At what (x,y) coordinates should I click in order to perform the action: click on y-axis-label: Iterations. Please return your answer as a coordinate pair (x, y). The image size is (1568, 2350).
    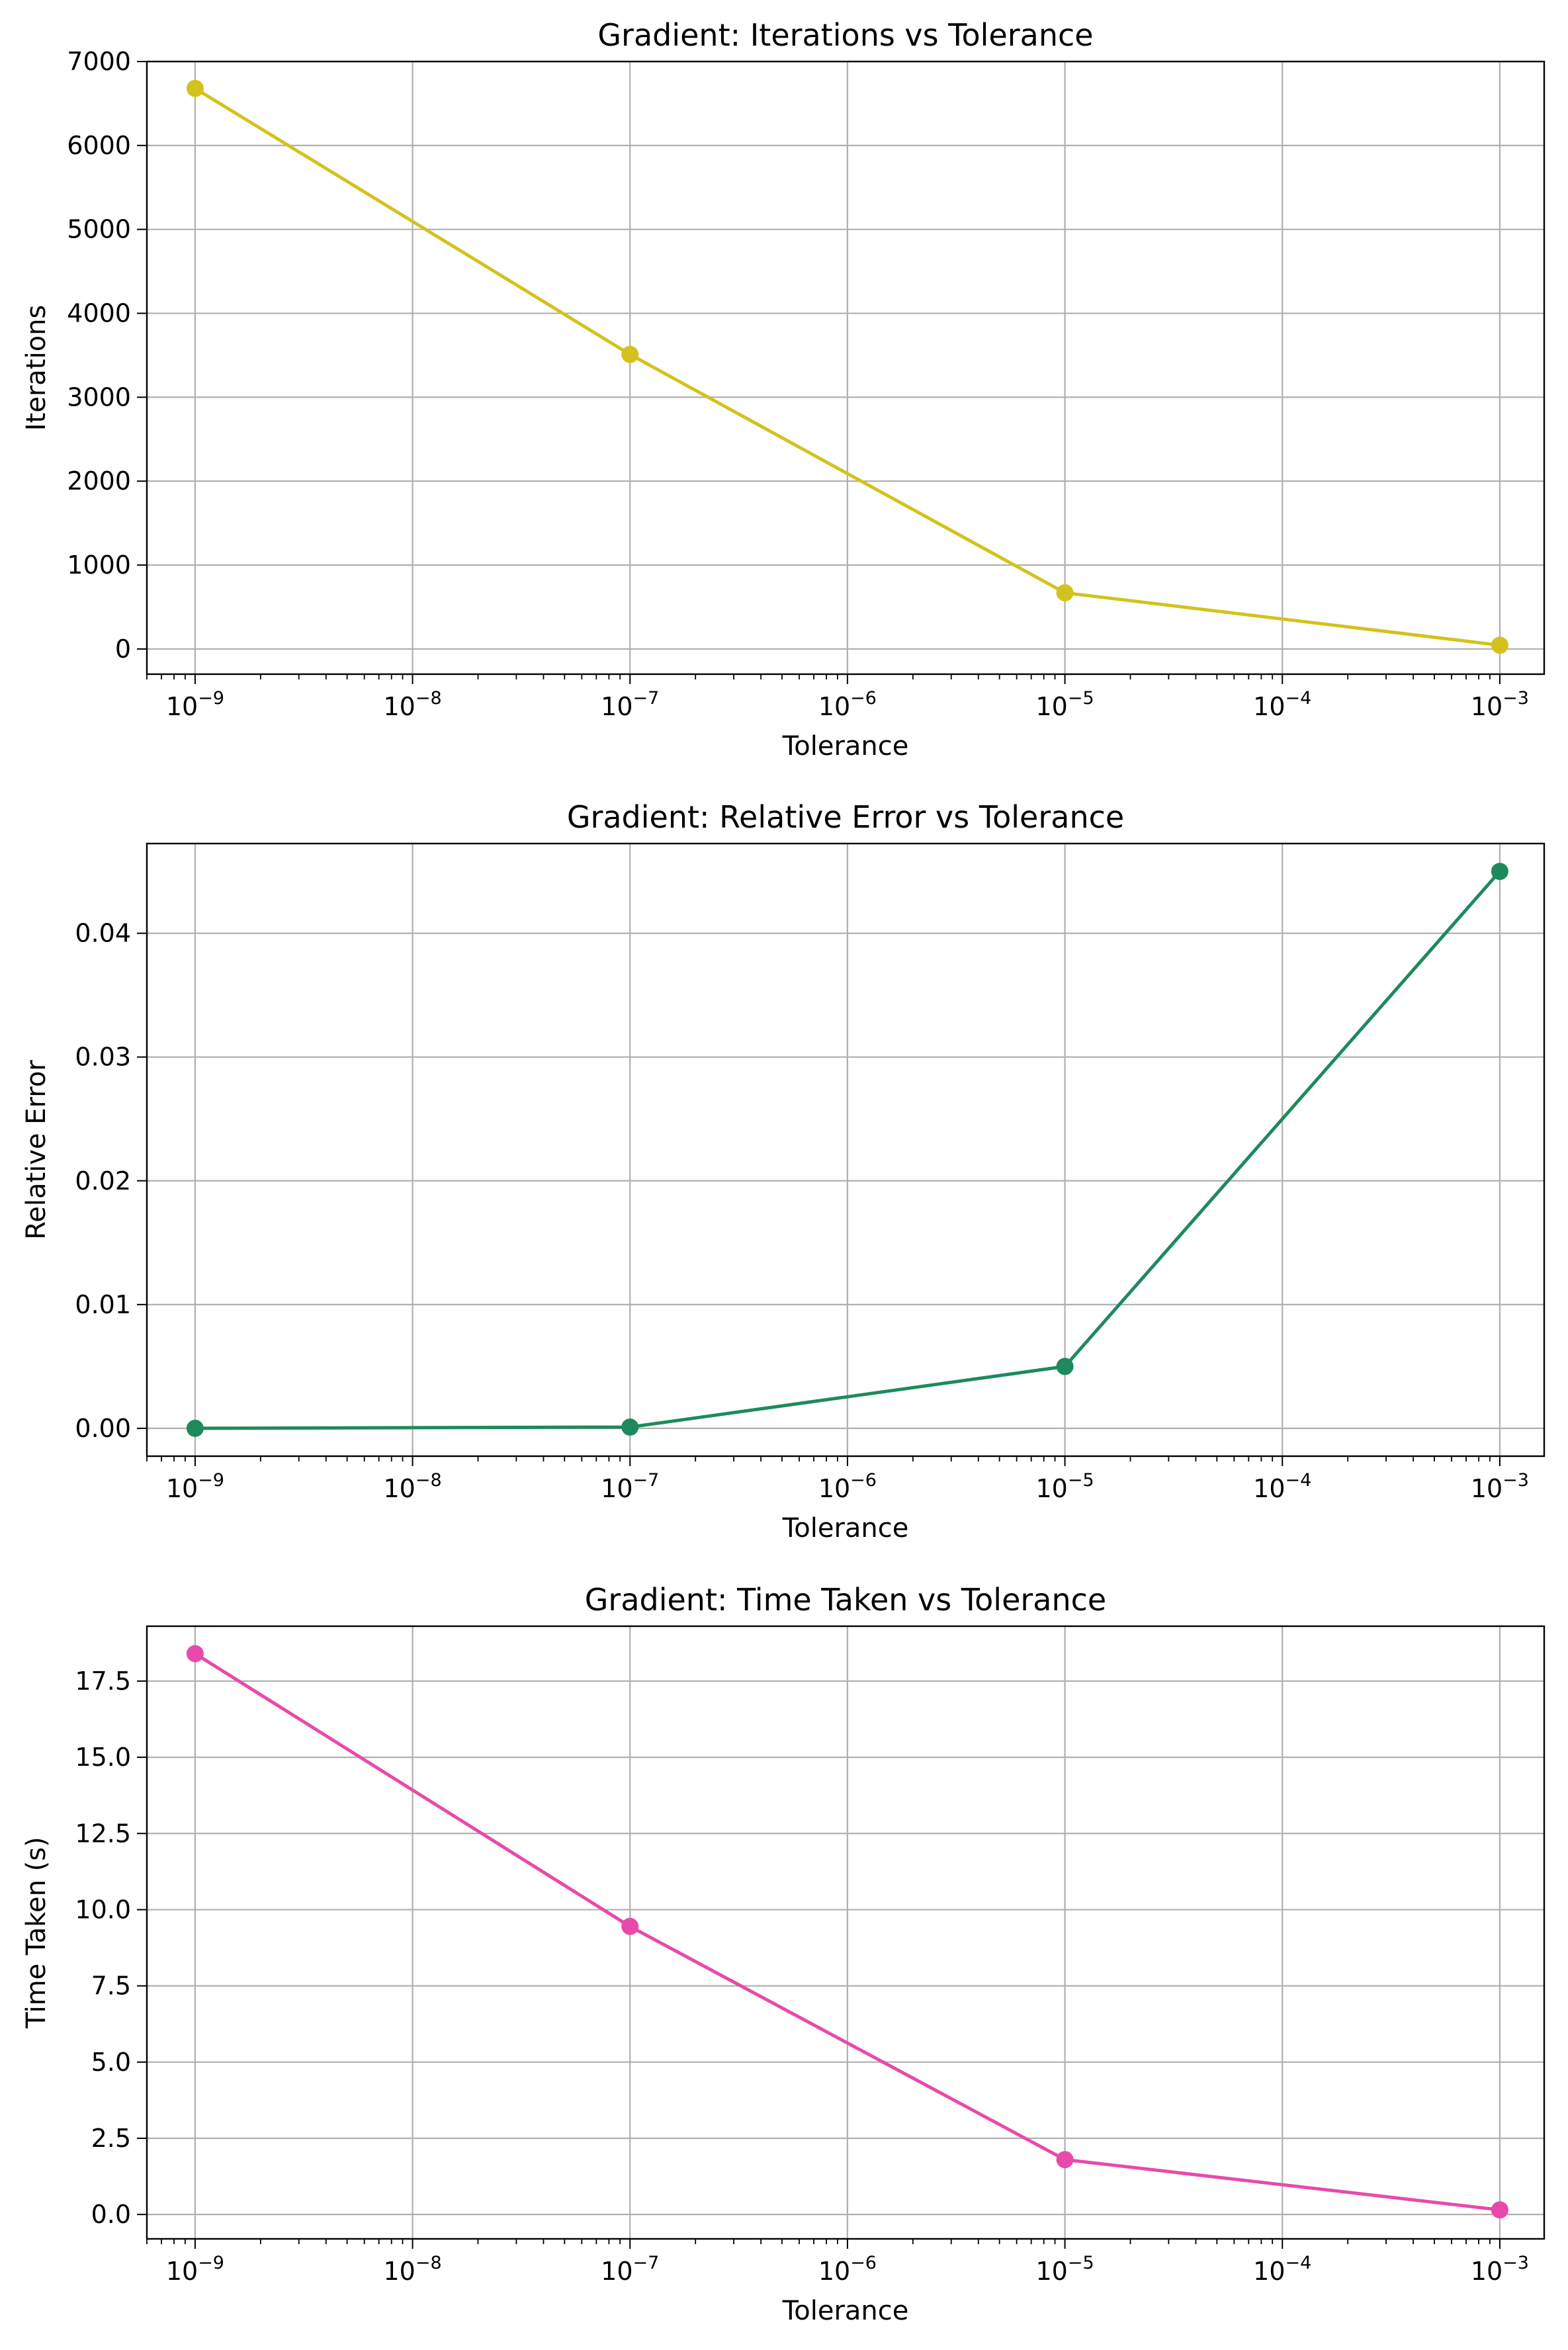
    Looking at the image, I should click on (37, 368).